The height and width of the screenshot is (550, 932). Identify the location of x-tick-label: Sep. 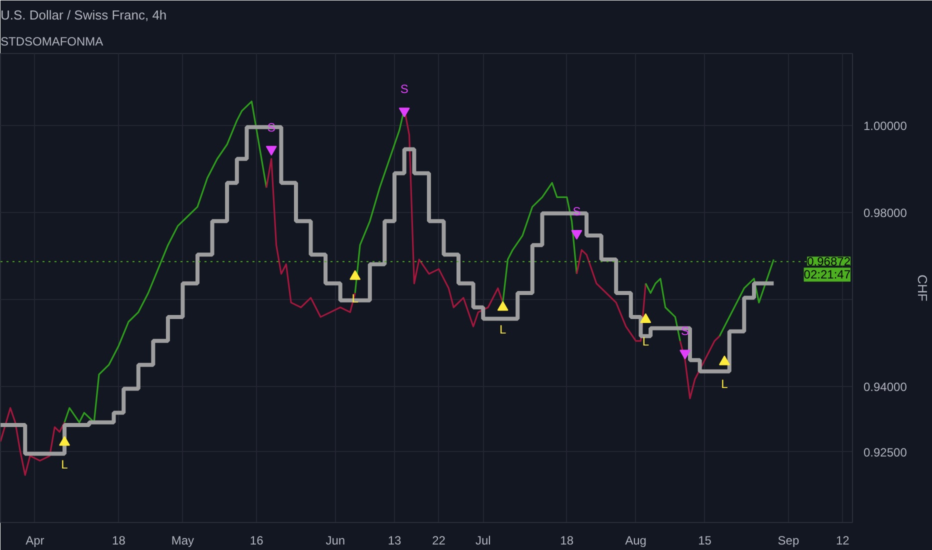
(789, 541).